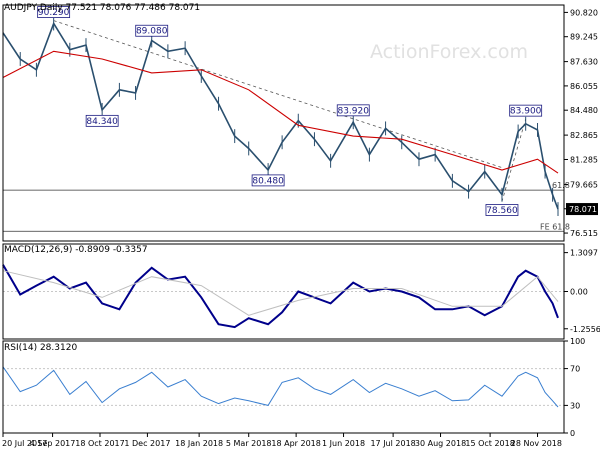 The height and width of the screenshot is (450, 600). I want to click on x-tick-label: 30 Aug 2018, so click(440, 443).